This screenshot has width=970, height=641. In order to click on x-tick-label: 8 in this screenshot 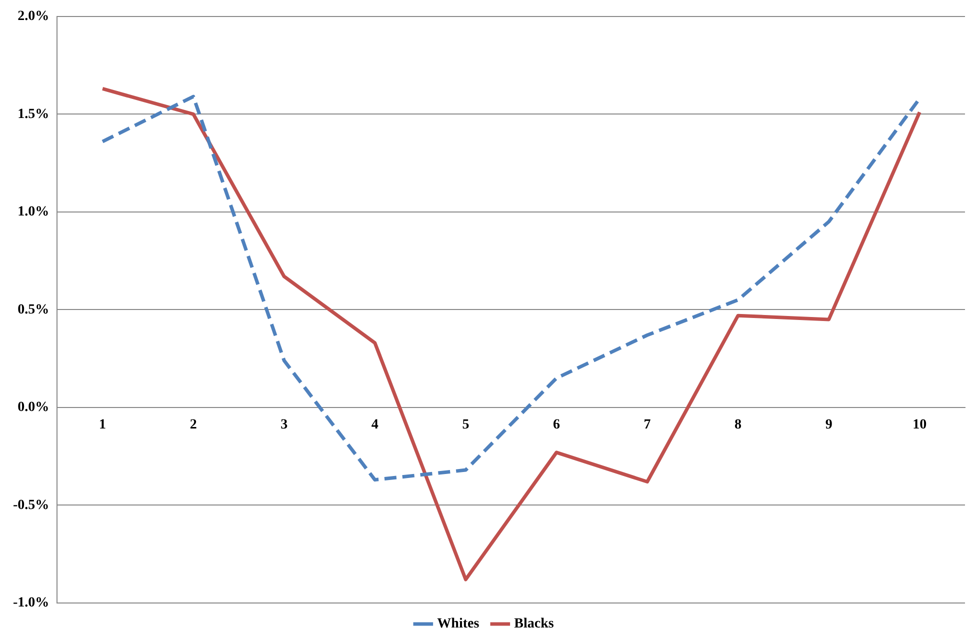, I will do `click(738, 424)`.